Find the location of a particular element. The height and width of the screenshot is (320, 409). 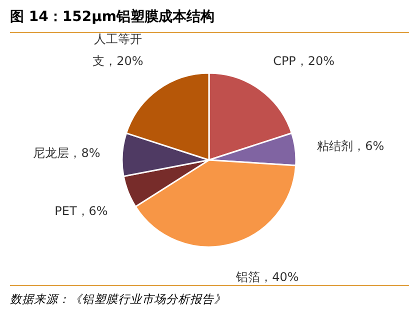

slice-label: 粘结剂，6% is located at coordinates (350, 147).